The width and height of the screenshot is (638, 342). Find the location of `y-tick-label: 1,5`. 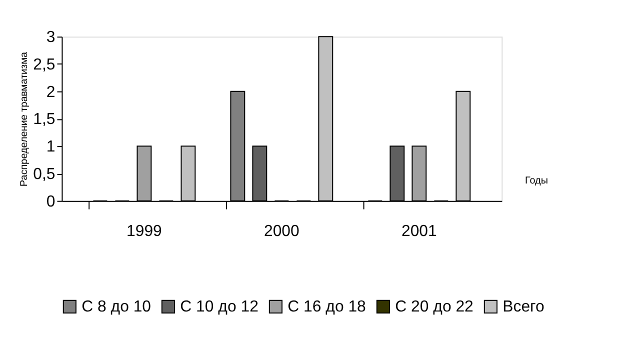

y-tick-label: 1,5 is located at coordinates (44, 119).